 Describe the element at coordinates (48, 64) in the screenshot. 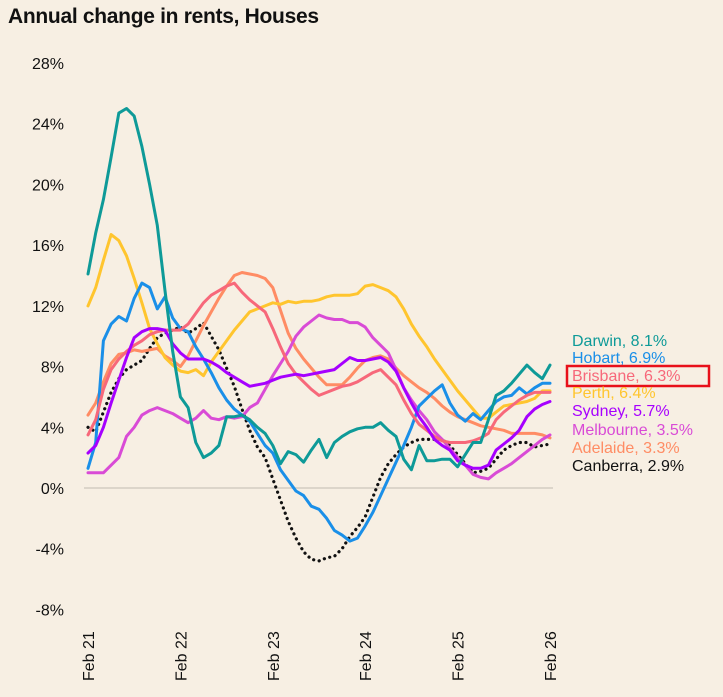

I see `y-tick-label: 28%` at that location.